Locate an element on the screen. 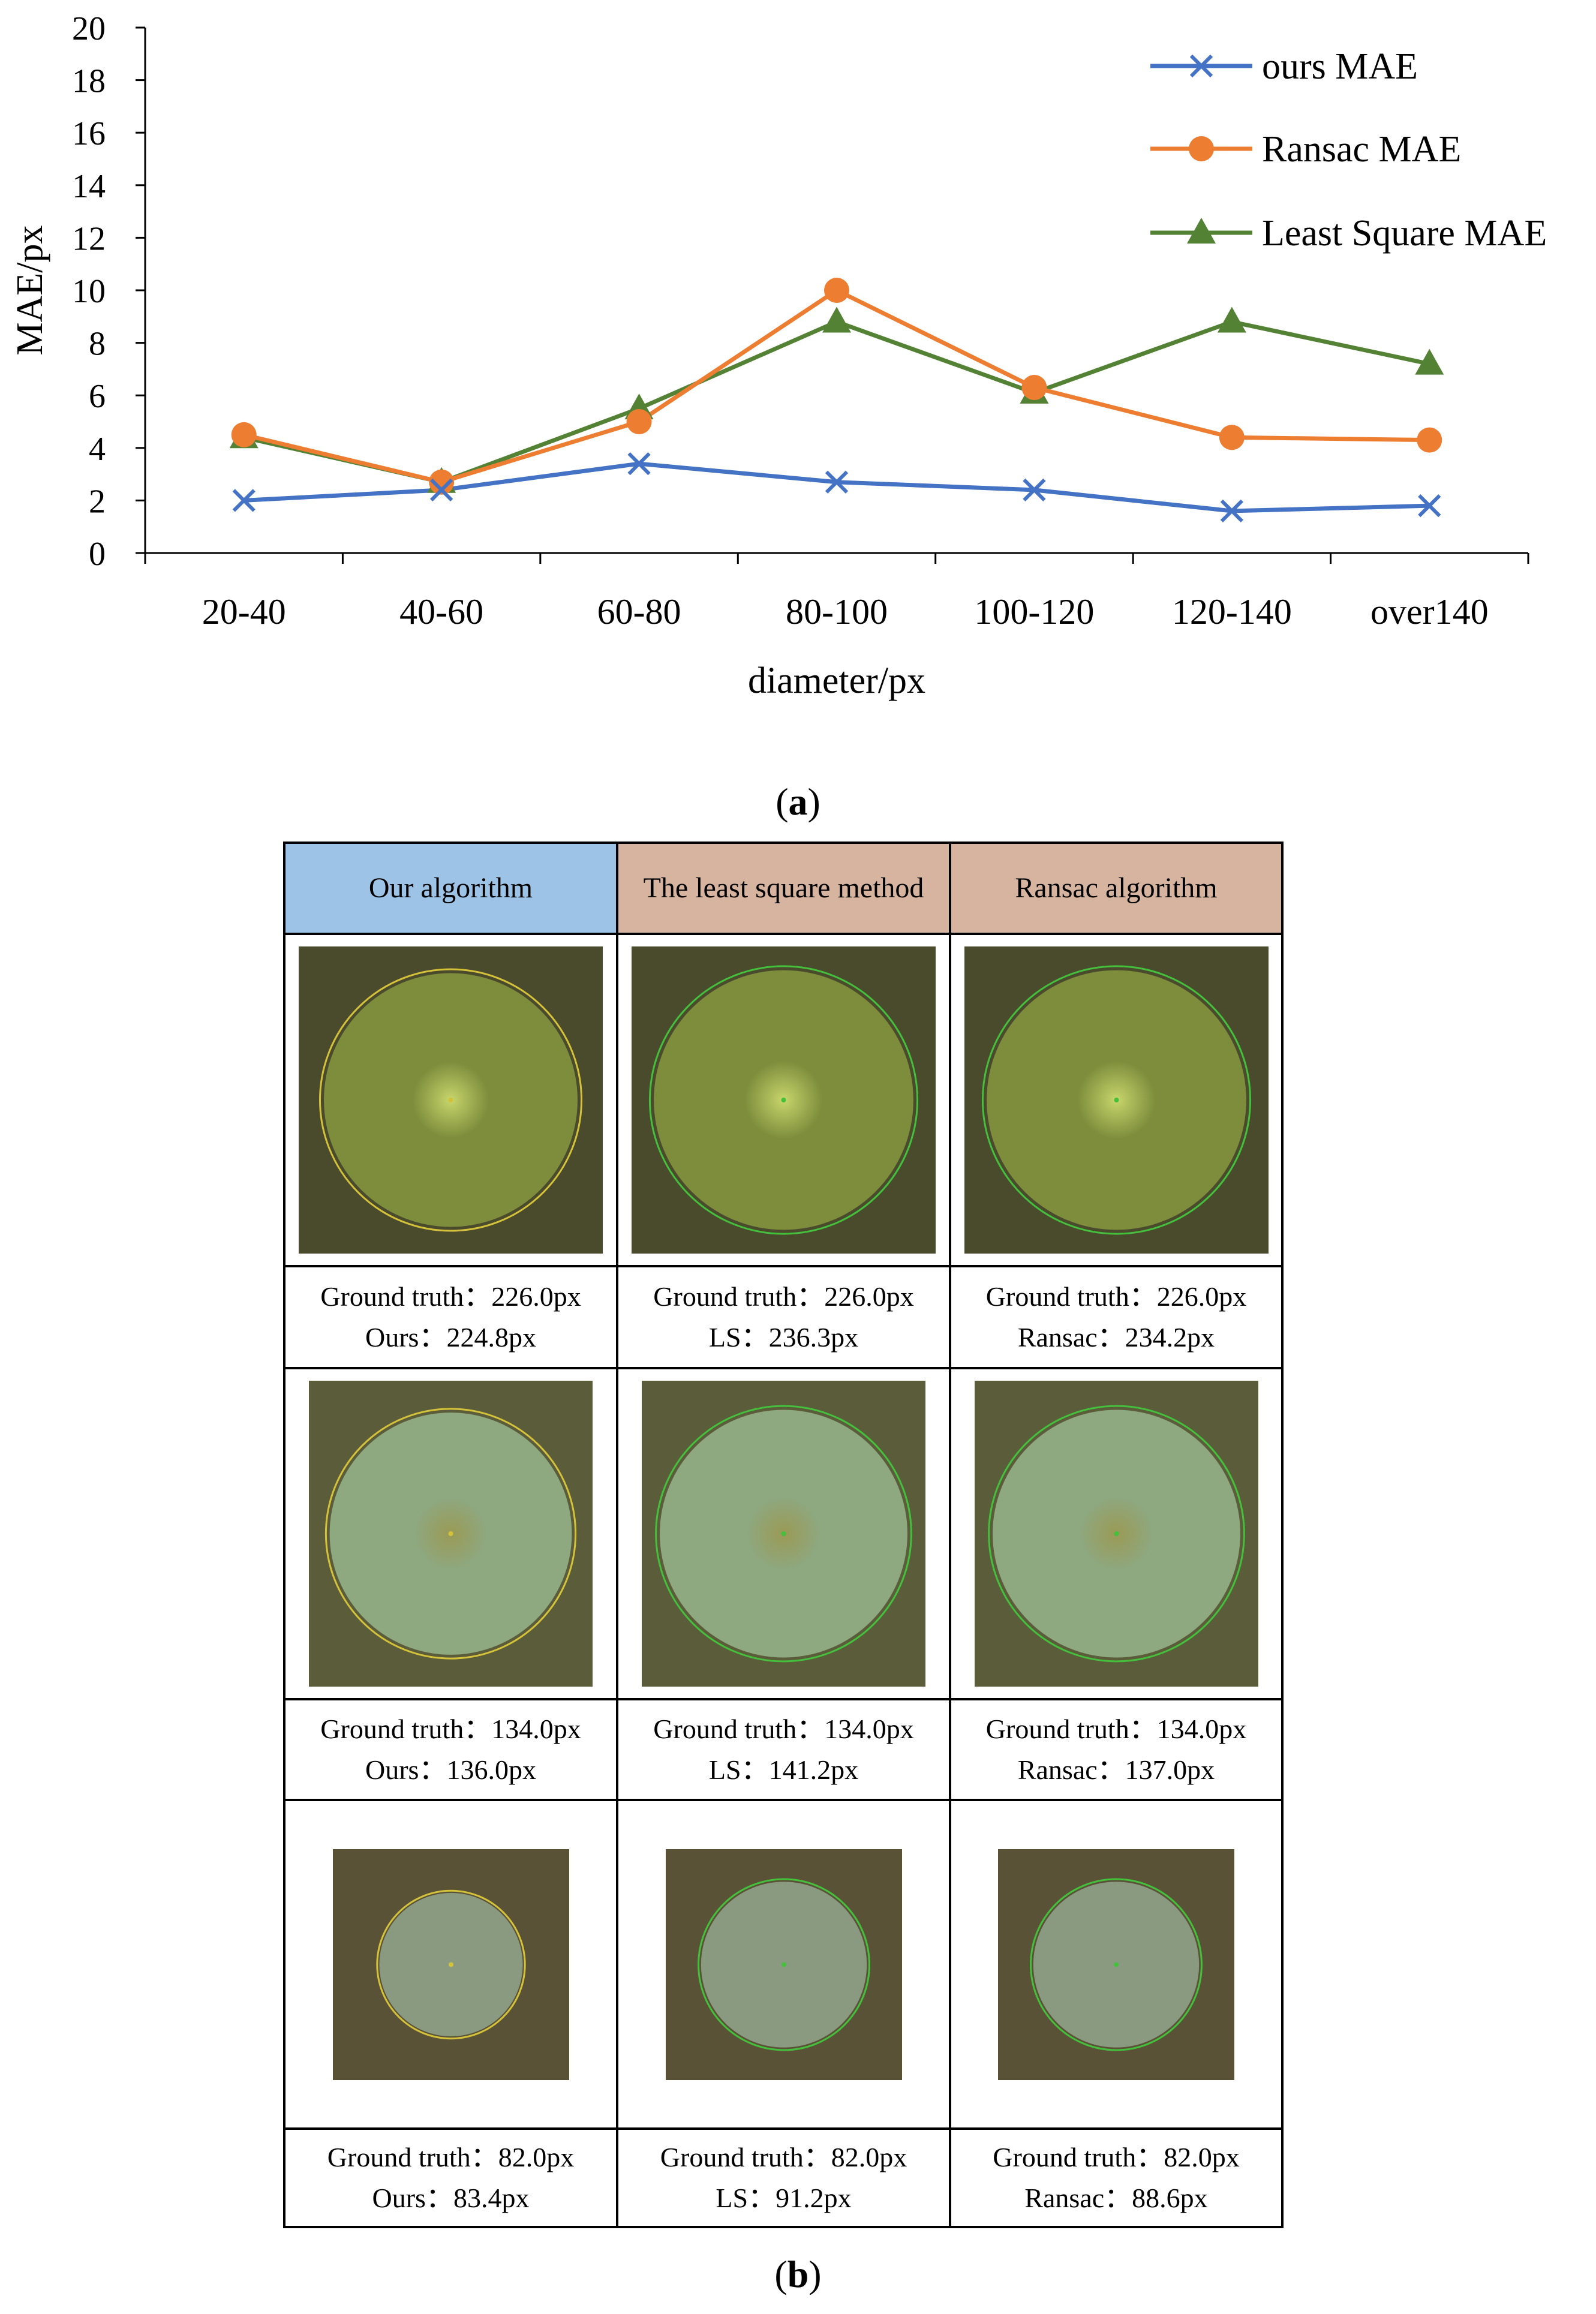 The height and width of the screenshot is (2314, 1596). y-tick-label: 8 is located at coordinates (97, 344).